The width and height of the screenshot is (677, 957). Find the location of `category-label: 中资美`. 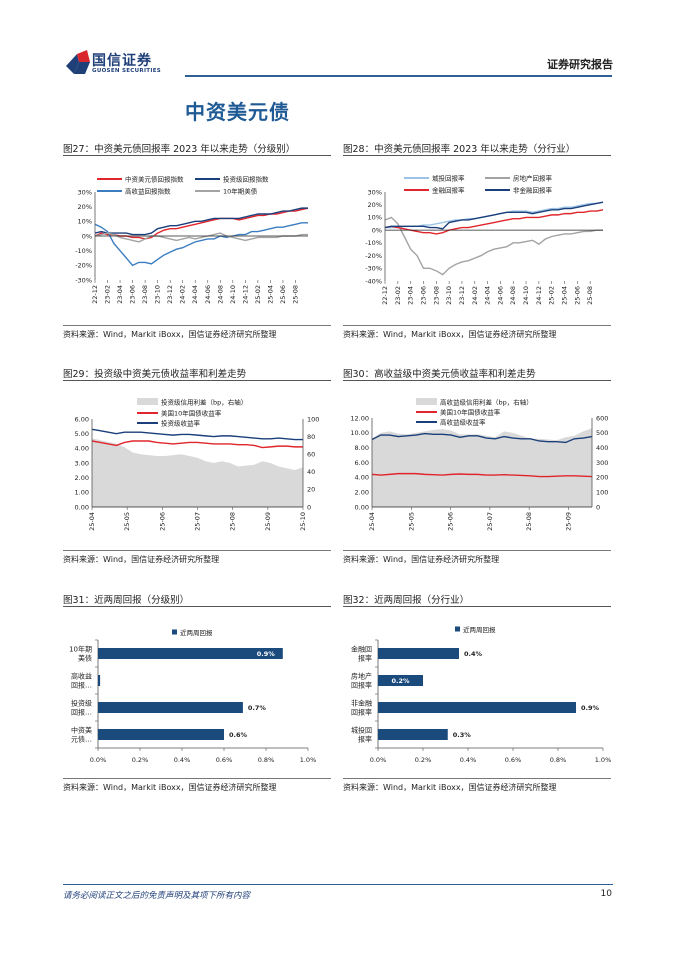

category-label: 中资美 is located at coordinates (81, 730).